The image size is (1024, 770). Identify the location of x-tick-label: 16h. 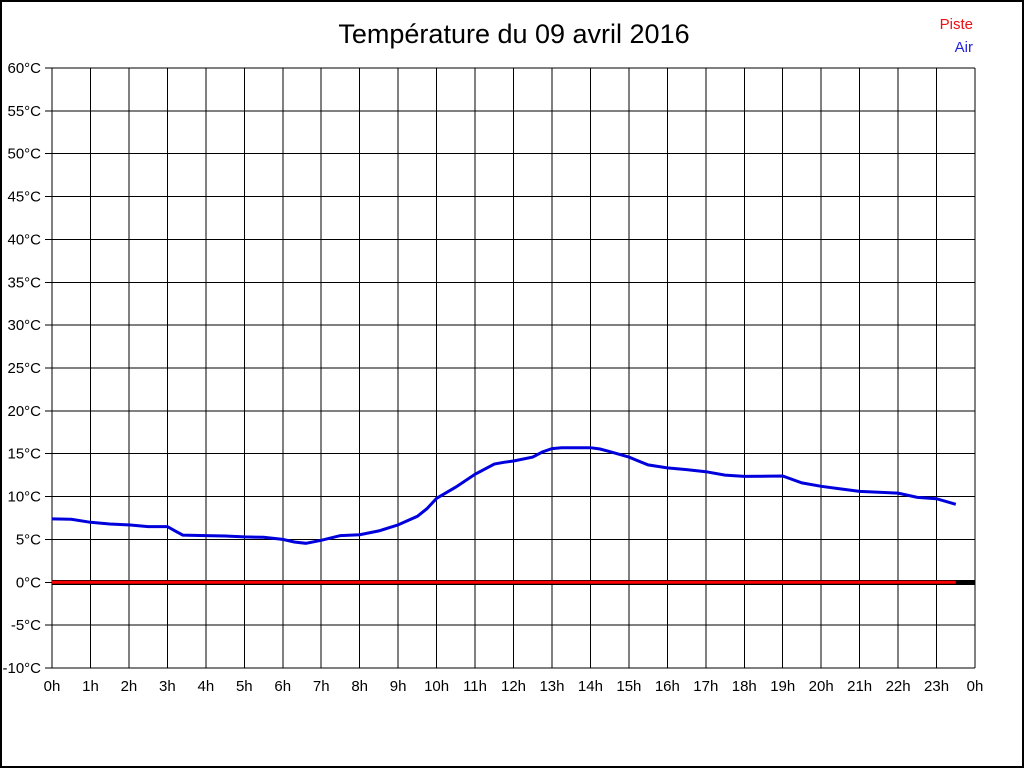
(667, 686).